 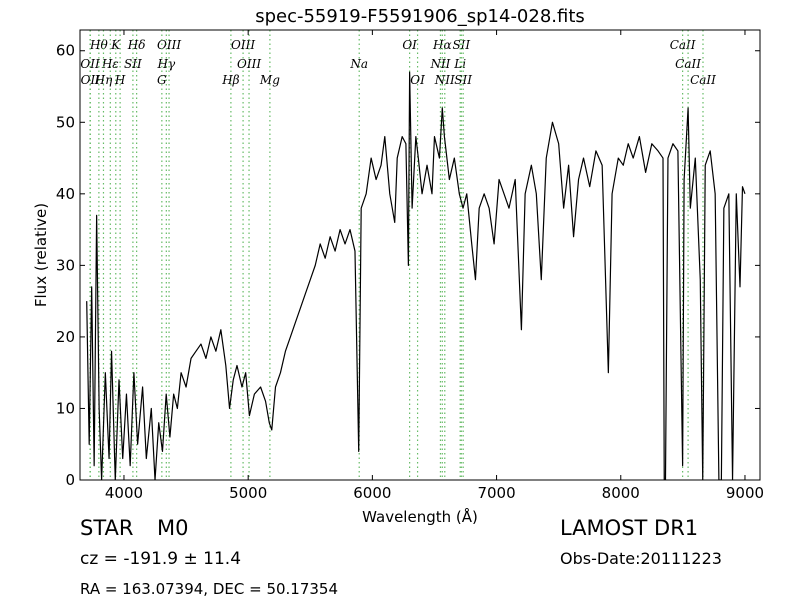 I want to click on x-tick-label: 7000, so click(x=496, y=493).